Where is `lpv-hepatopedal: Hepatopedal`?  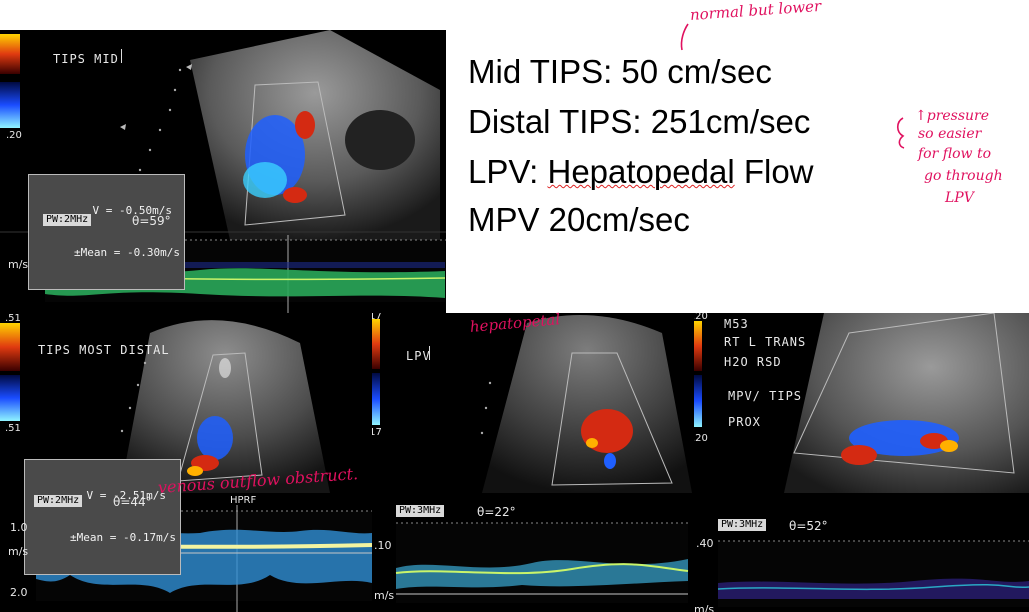 lpv-hepatopedal: Hepatopedal is located at coordinates (641, 171).